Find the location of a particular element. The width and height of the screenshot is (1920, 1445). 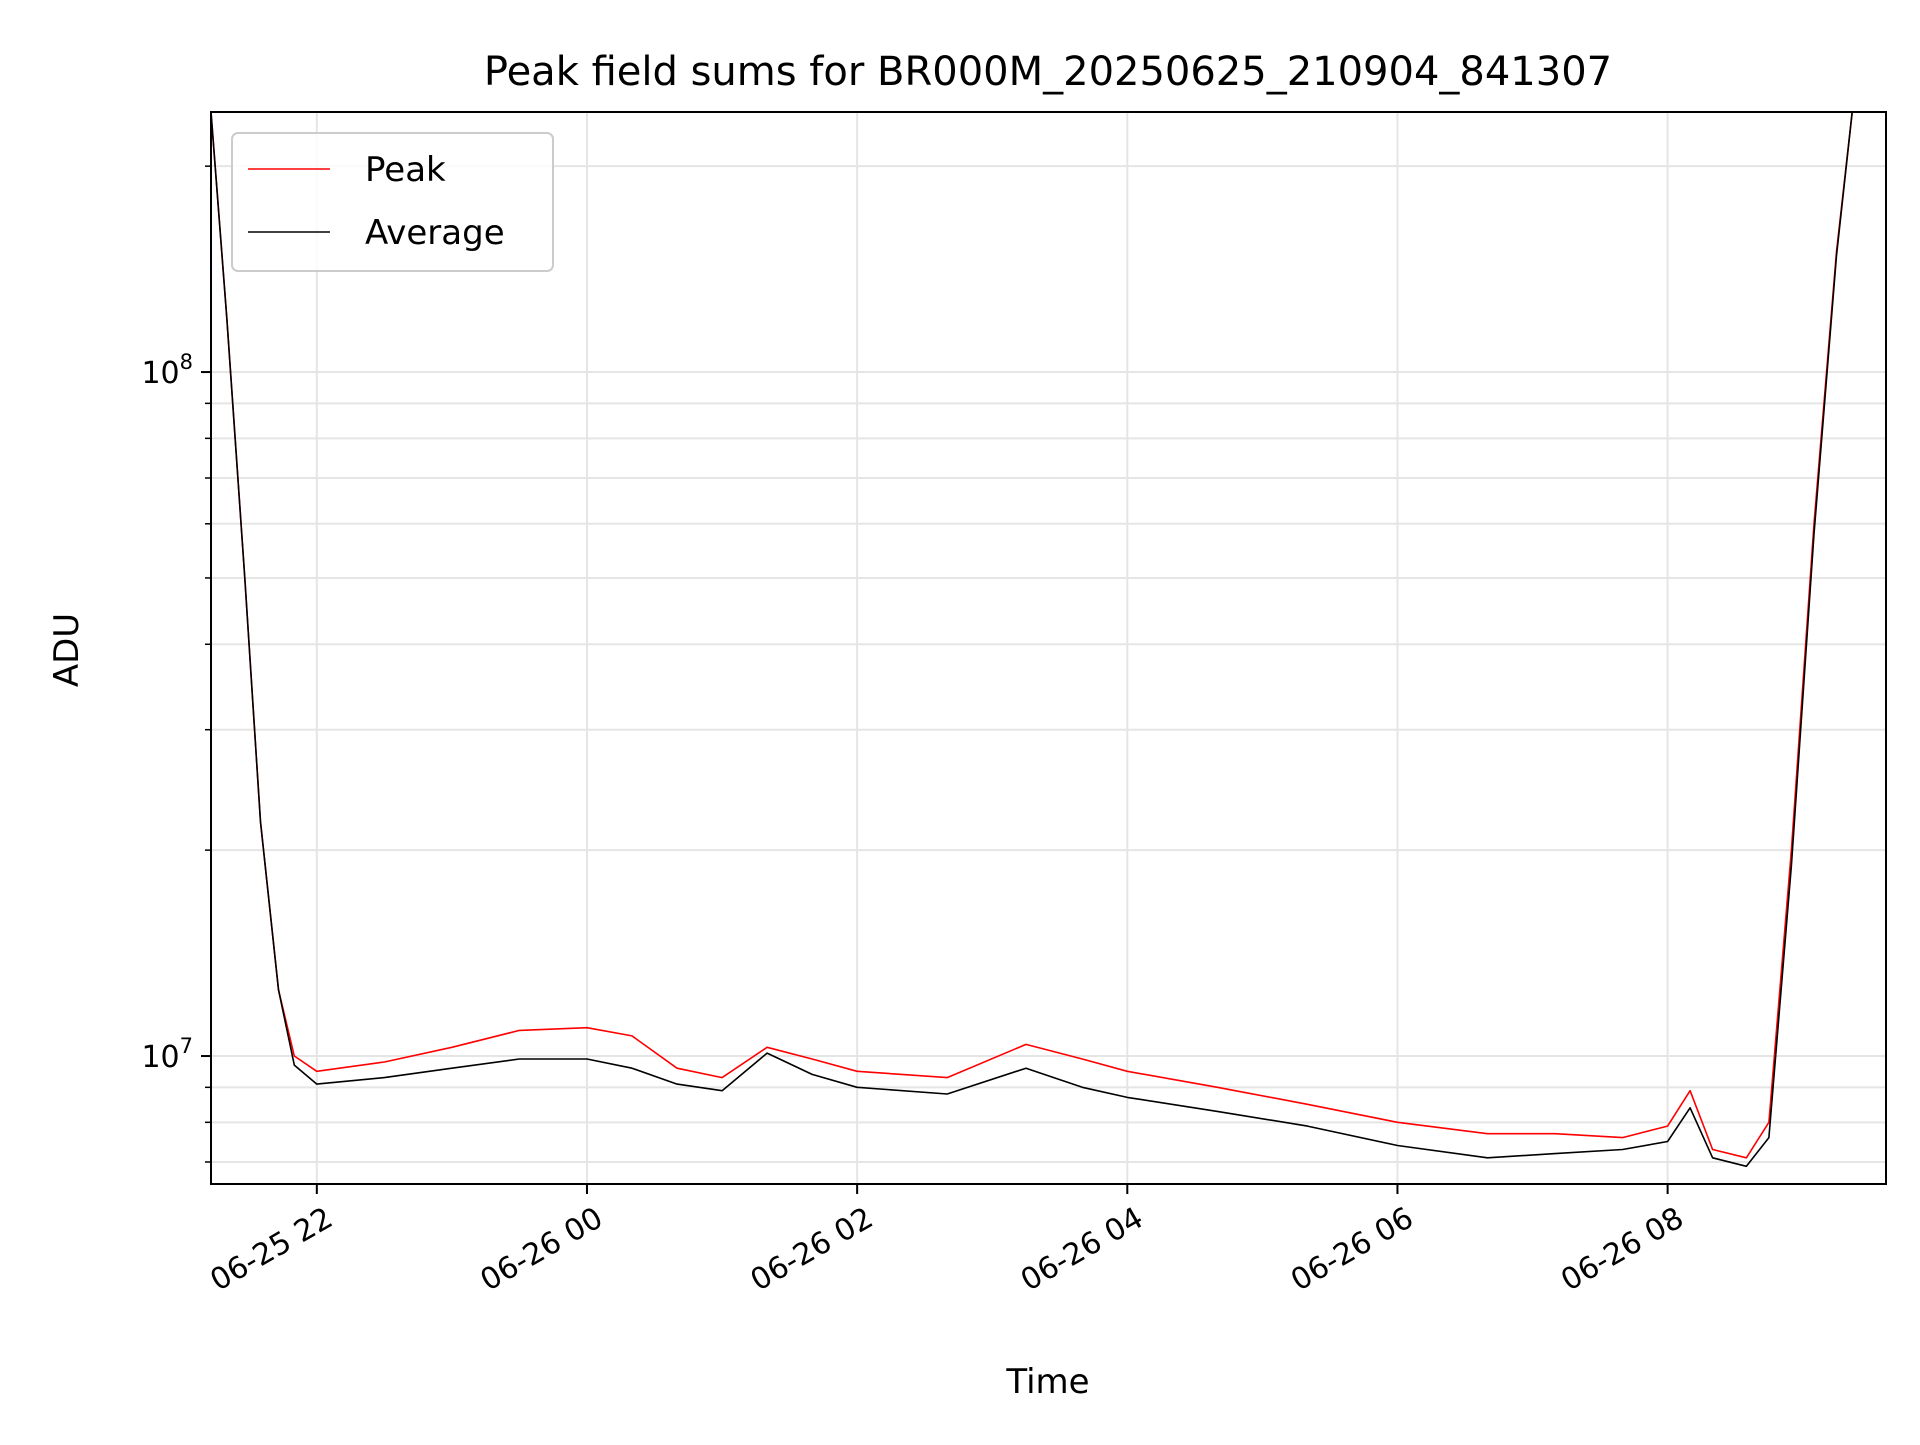

y-tick-label: 10⁷ is located at coordinates (167, 1054).